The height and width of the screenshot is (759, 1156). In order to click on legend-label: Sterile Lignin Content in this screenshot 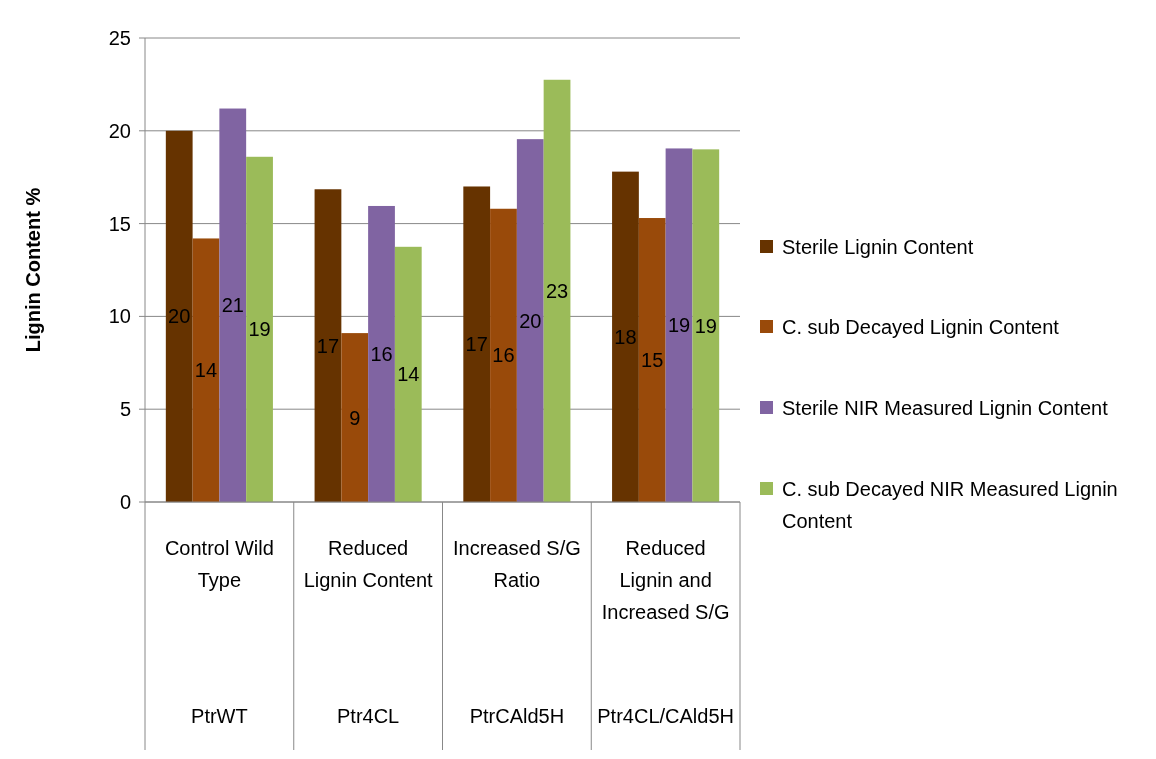, I will do `click(878, 247)`.